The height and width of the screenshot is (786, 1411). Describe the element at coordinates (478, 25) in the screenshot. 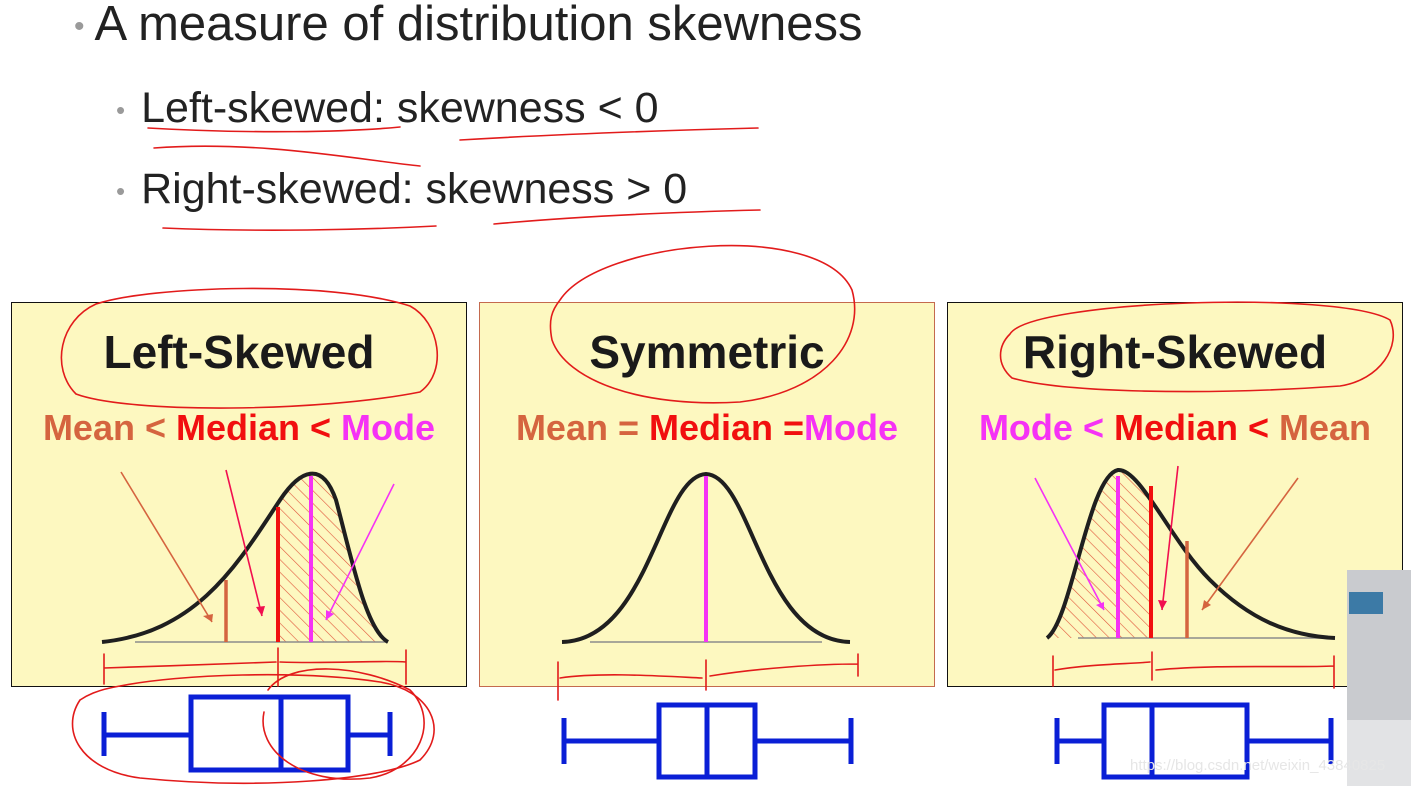

I see `main-bullet-text: A measure of distribution skewness` at that location.